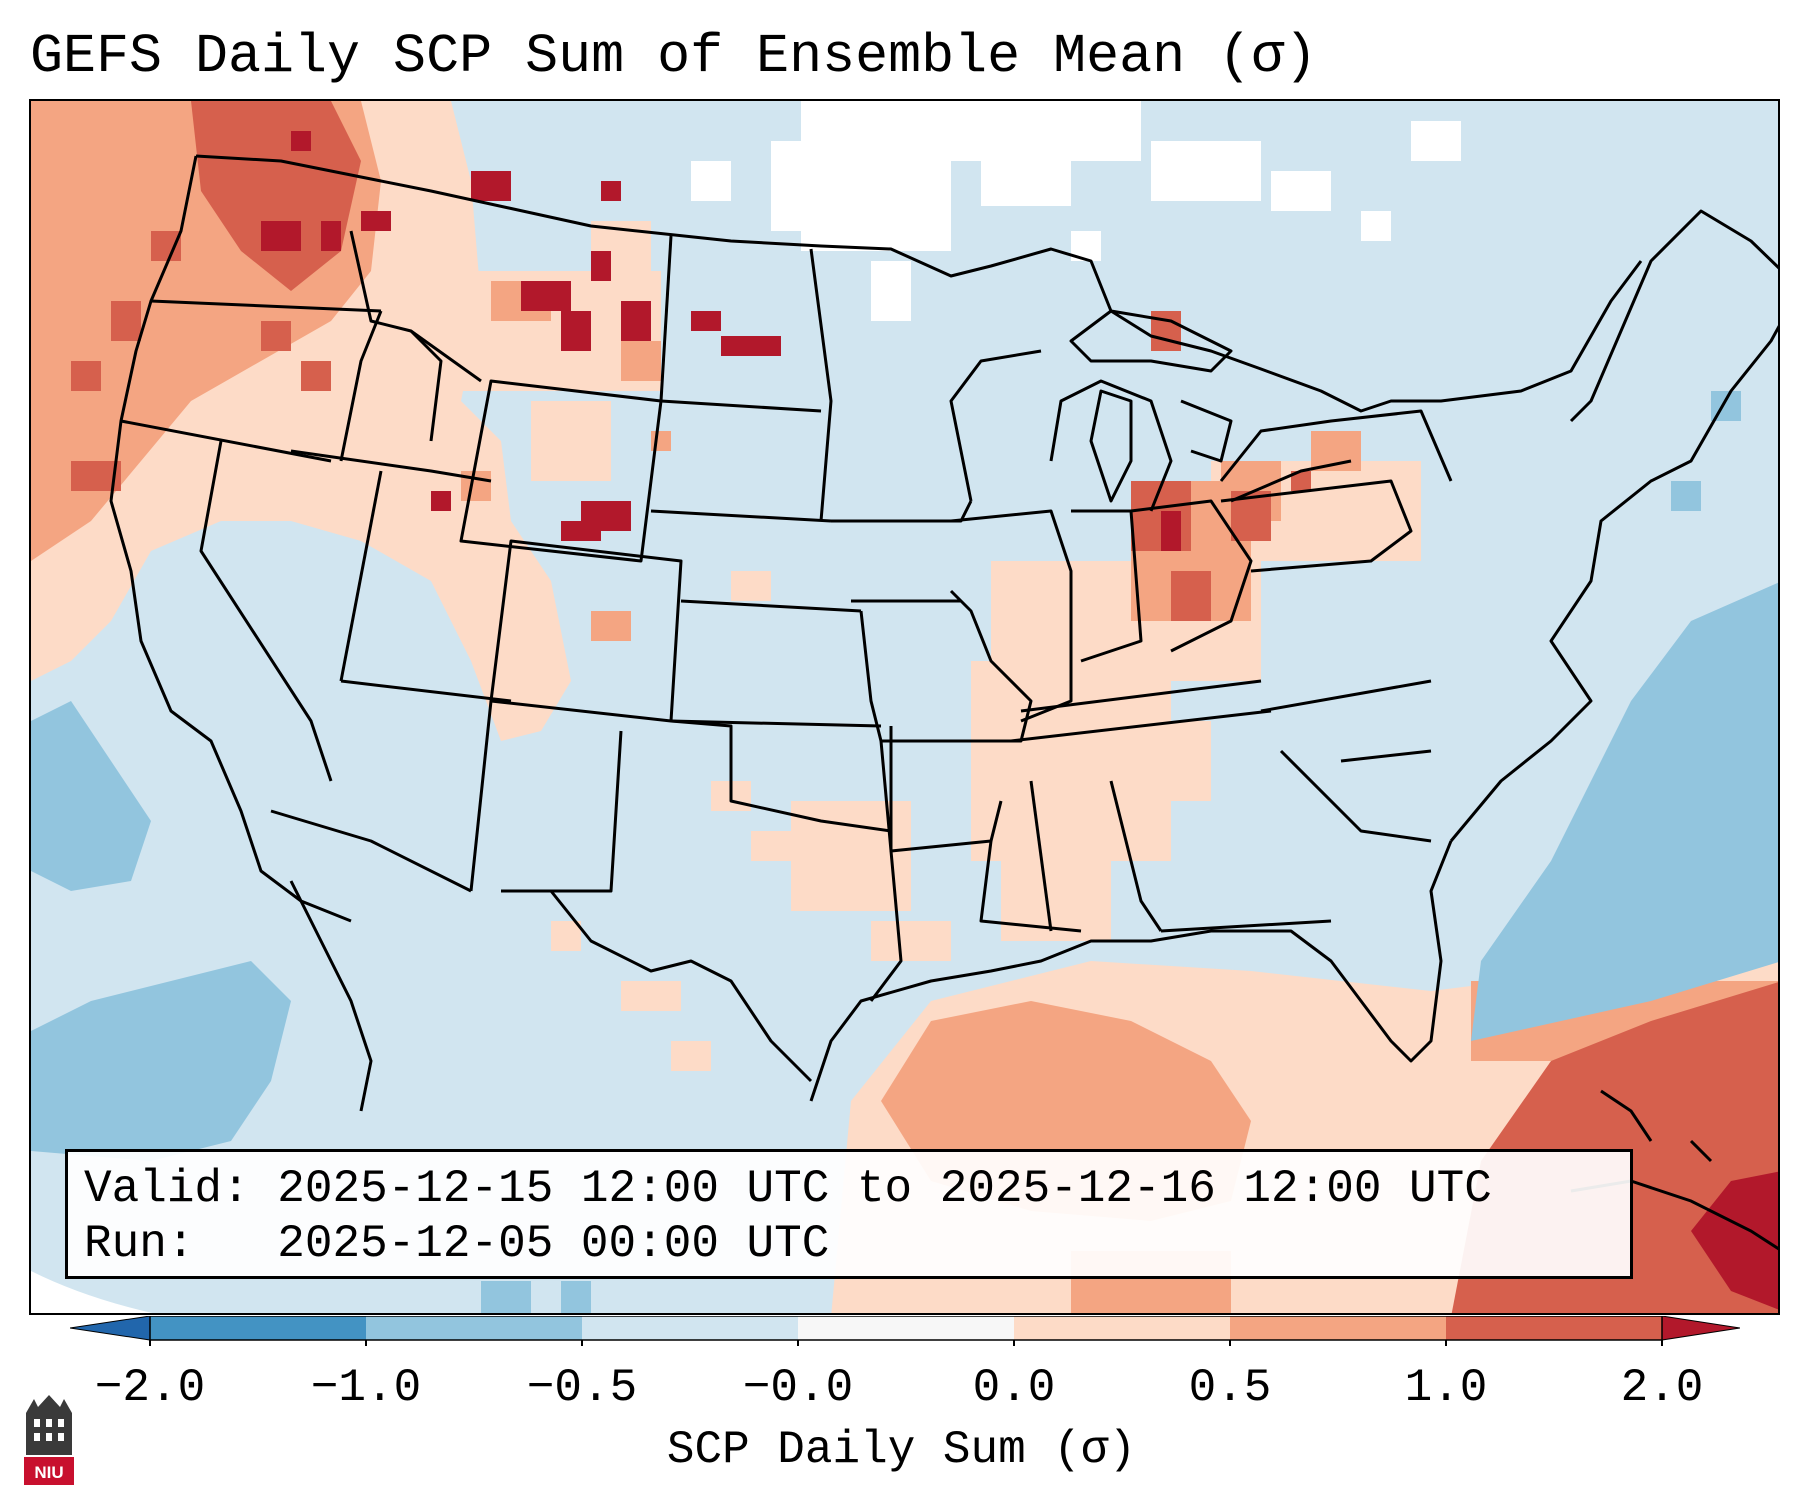 The height and width of the screenshot is (1506, 1803). What do you see at coordinates (1700, 1328) in the screenshot?
I see `colorbar-extend-high` at bounding box center [1700, 1328].